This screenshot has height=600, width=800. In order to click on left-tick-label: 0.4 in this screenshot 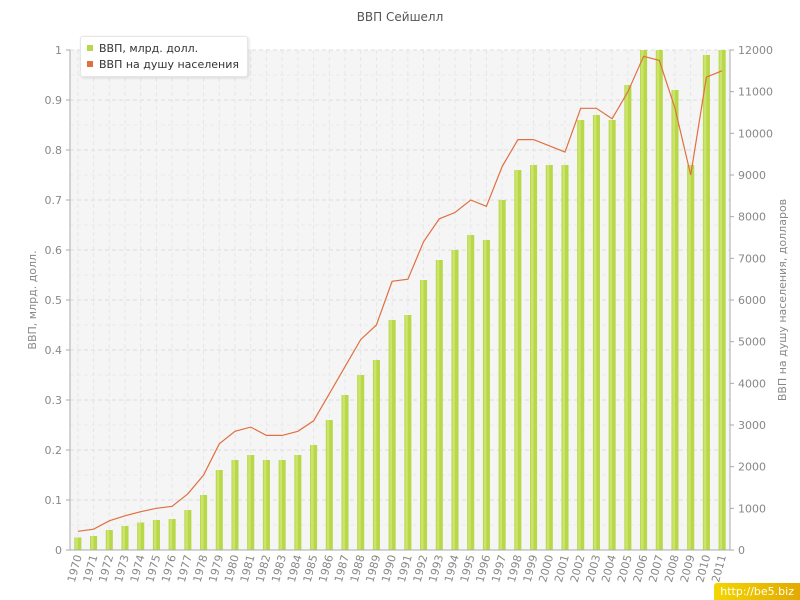, I will do `click(54, 350)`.